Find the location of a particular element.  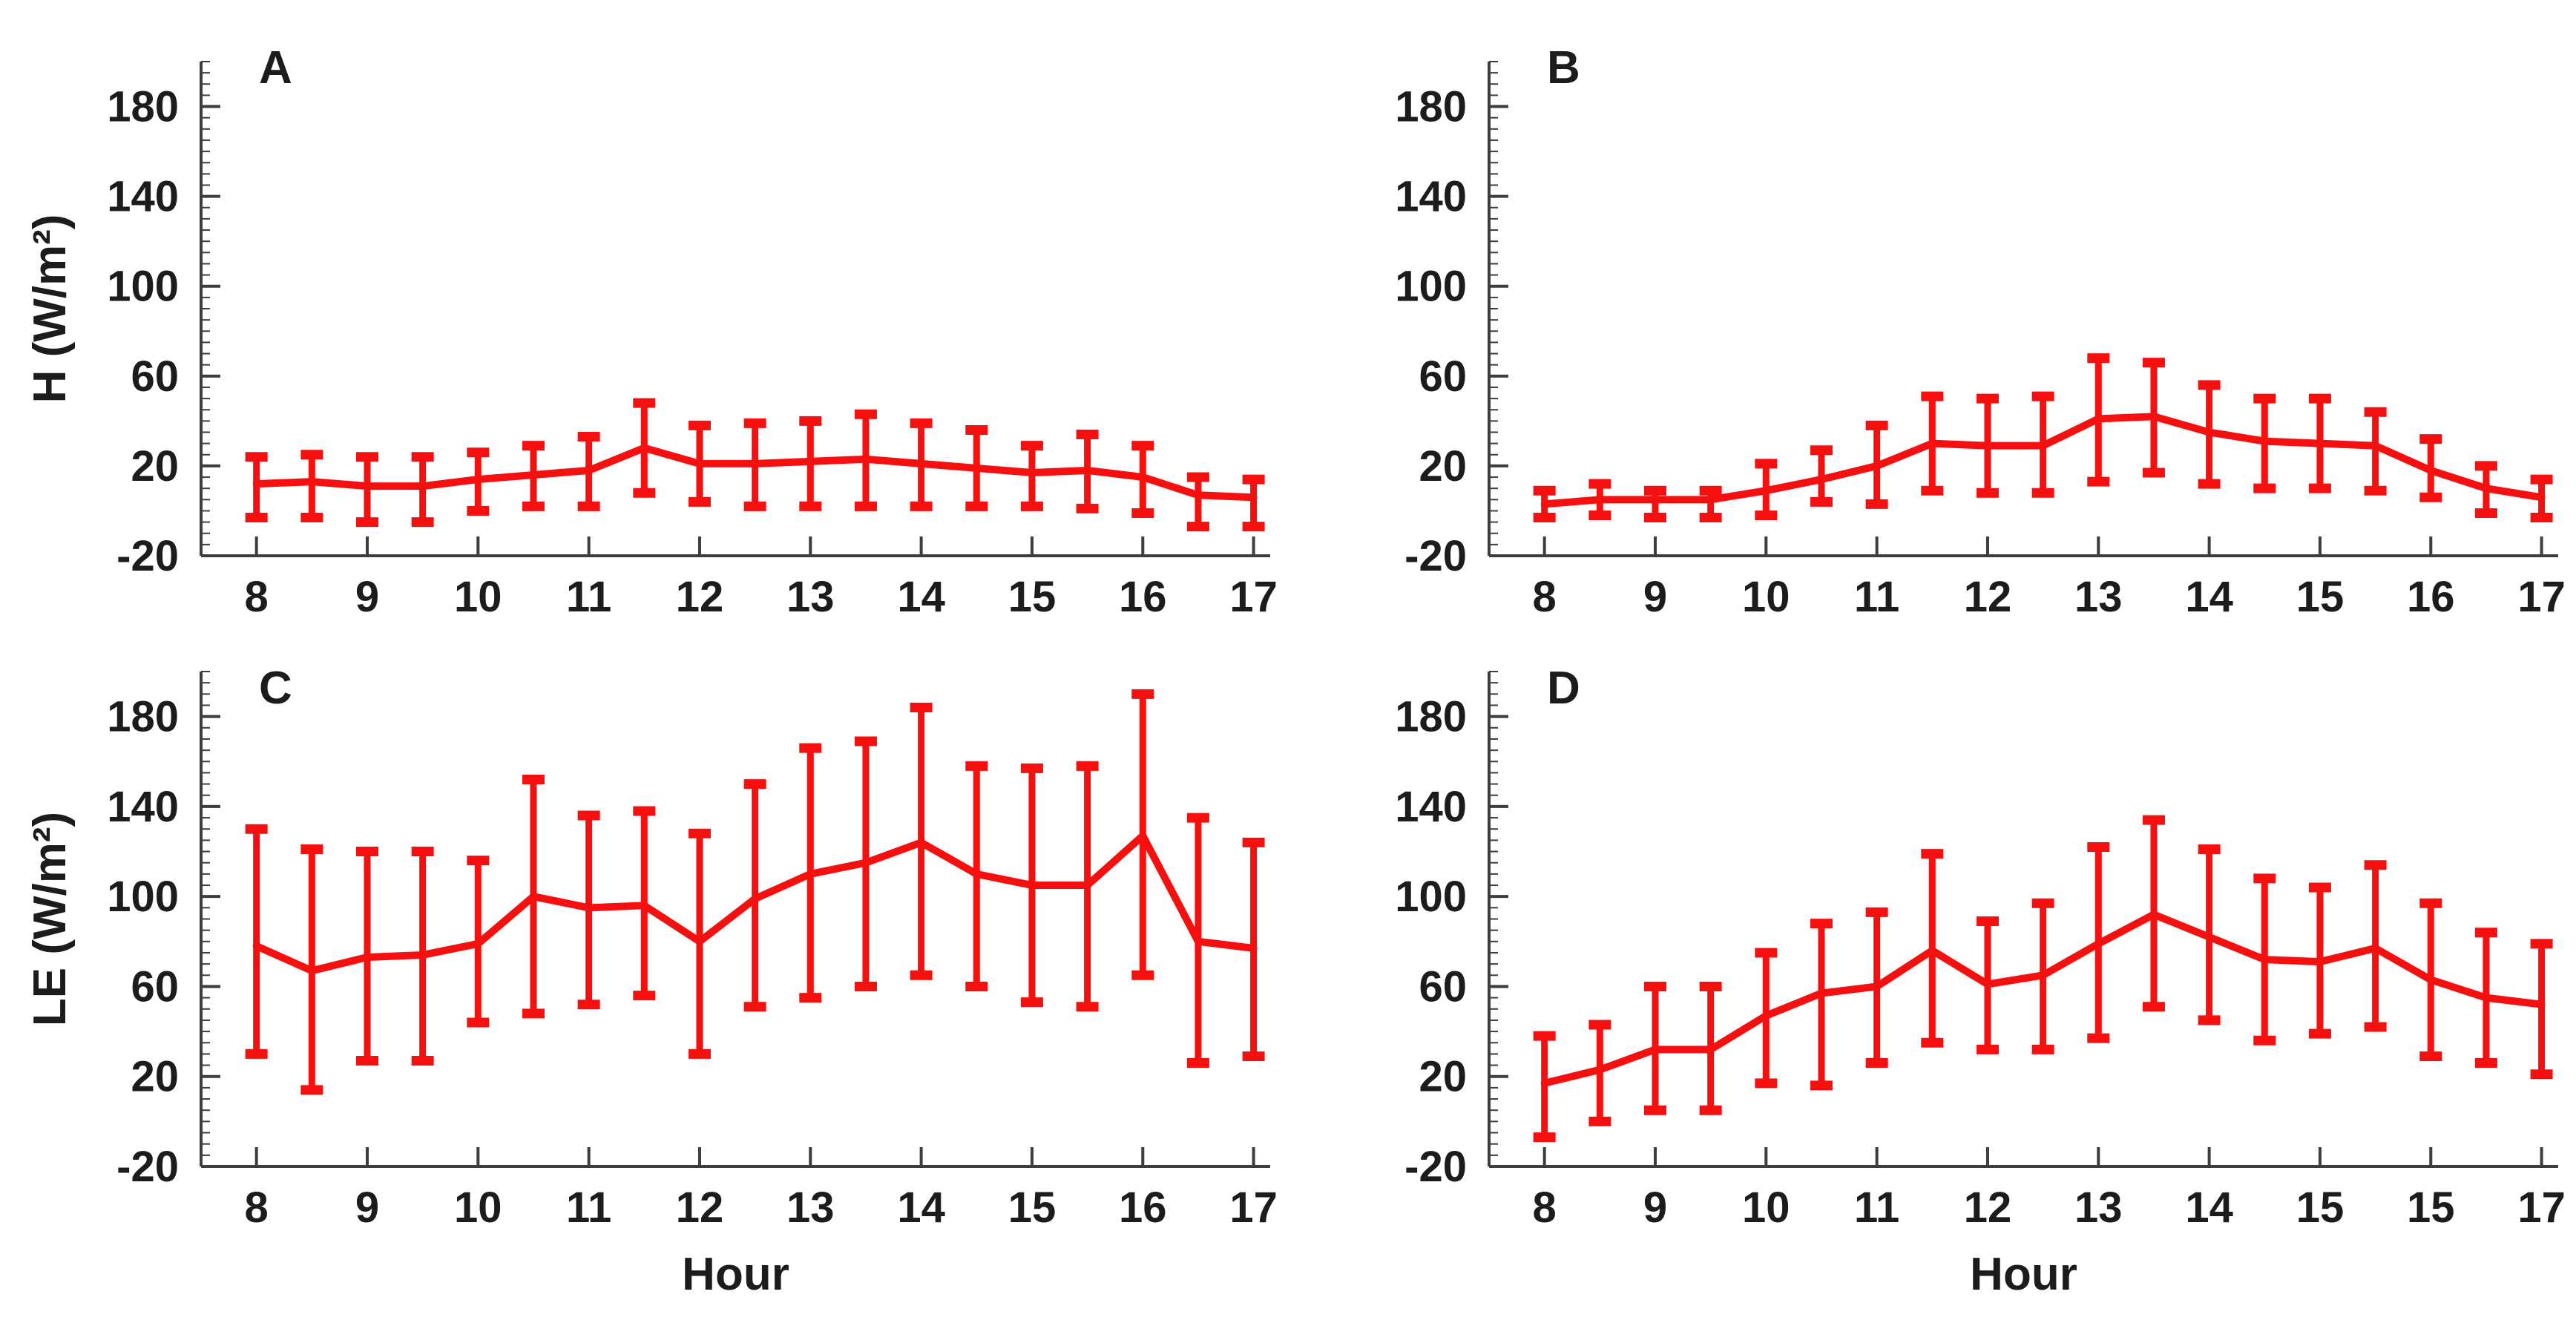

panel-letter: D is located at coordinates (1563, 689).